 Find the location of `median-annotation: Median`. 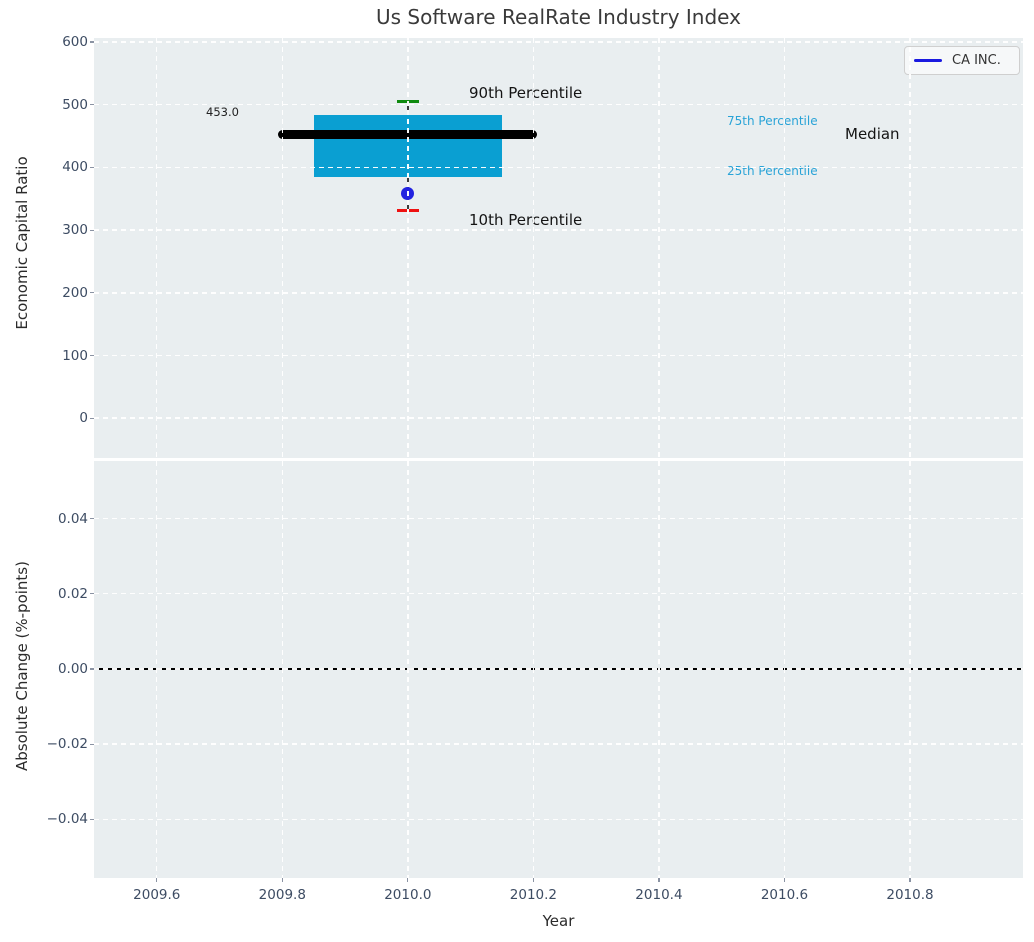

median-annotation: Median is located at coordinates (872, 134).